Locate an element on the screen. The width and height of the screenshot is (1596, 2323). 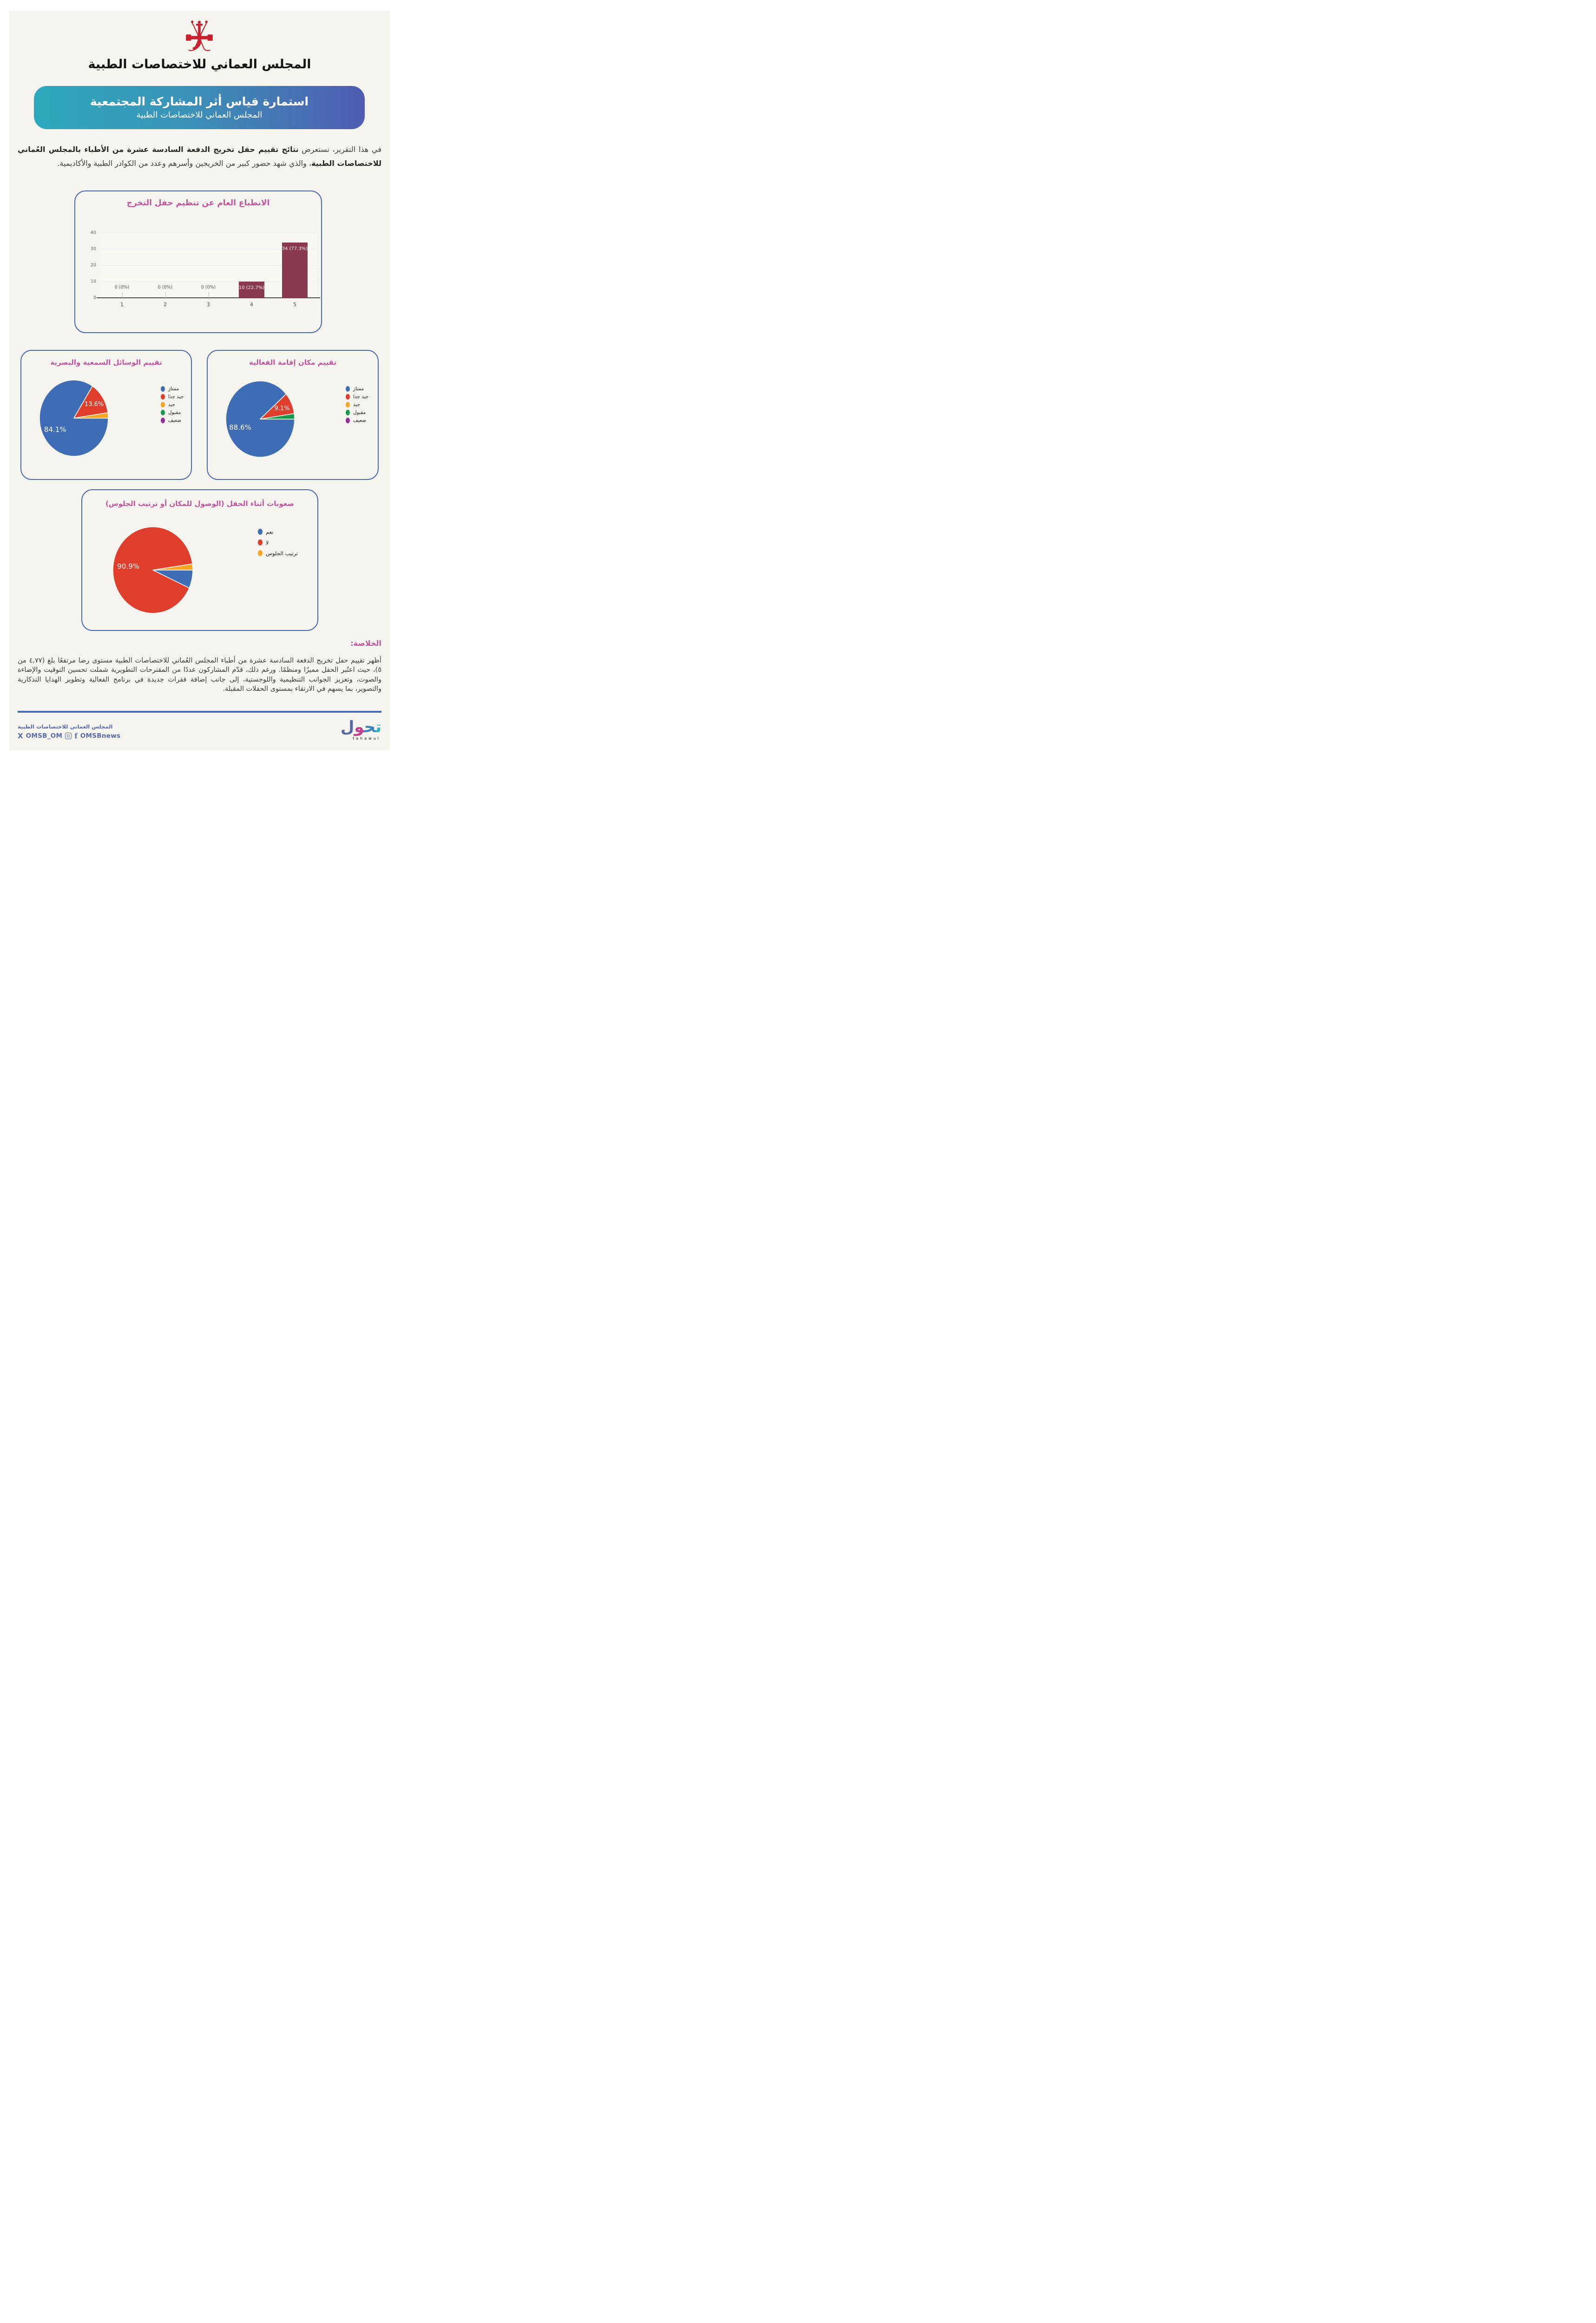
y-axis-tick: 10 is located at coordinates (93, 281).